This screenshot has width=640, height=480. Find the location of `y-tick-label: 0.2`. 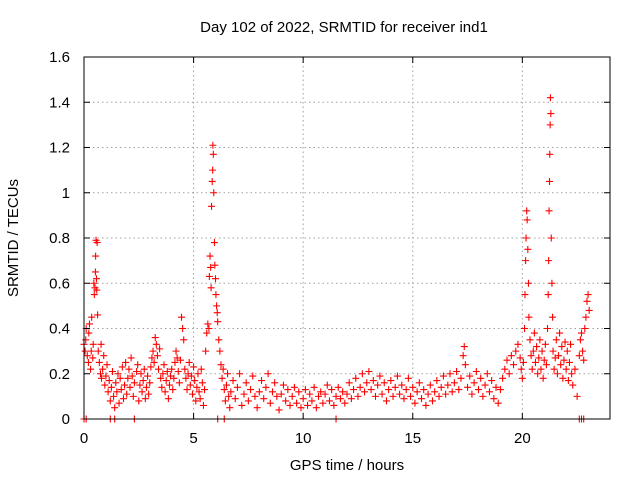

y-tick-label: 0.2 is located at coordinates (59, 374).